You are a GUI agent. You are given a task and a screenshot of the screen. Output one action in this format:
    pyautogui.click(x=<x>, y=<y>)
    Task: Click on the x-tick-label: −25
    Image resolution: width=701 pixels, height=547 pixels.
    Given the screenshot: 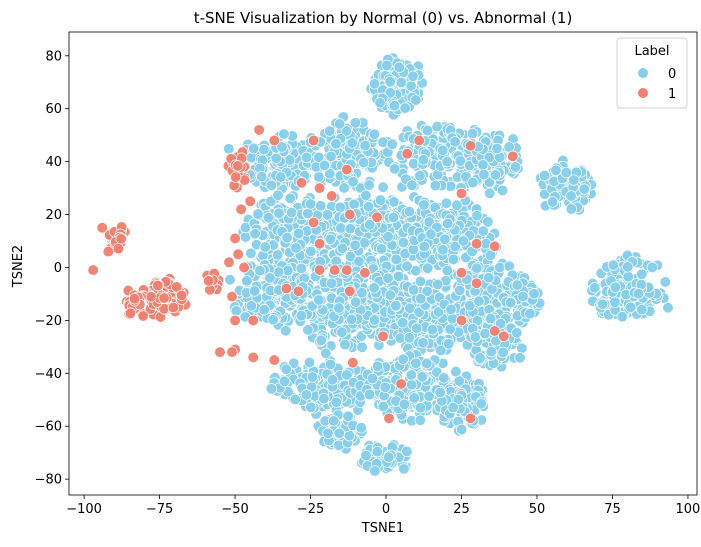 What is the action you would take?
    pyautogui.click(x=310, y=509)
    